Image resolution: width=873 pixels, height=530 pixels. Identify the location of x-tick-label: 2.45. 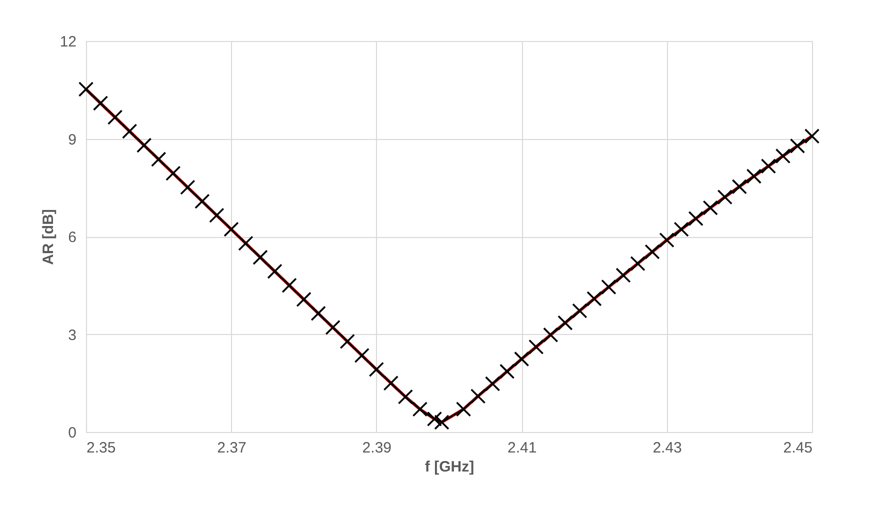
(797, 448).